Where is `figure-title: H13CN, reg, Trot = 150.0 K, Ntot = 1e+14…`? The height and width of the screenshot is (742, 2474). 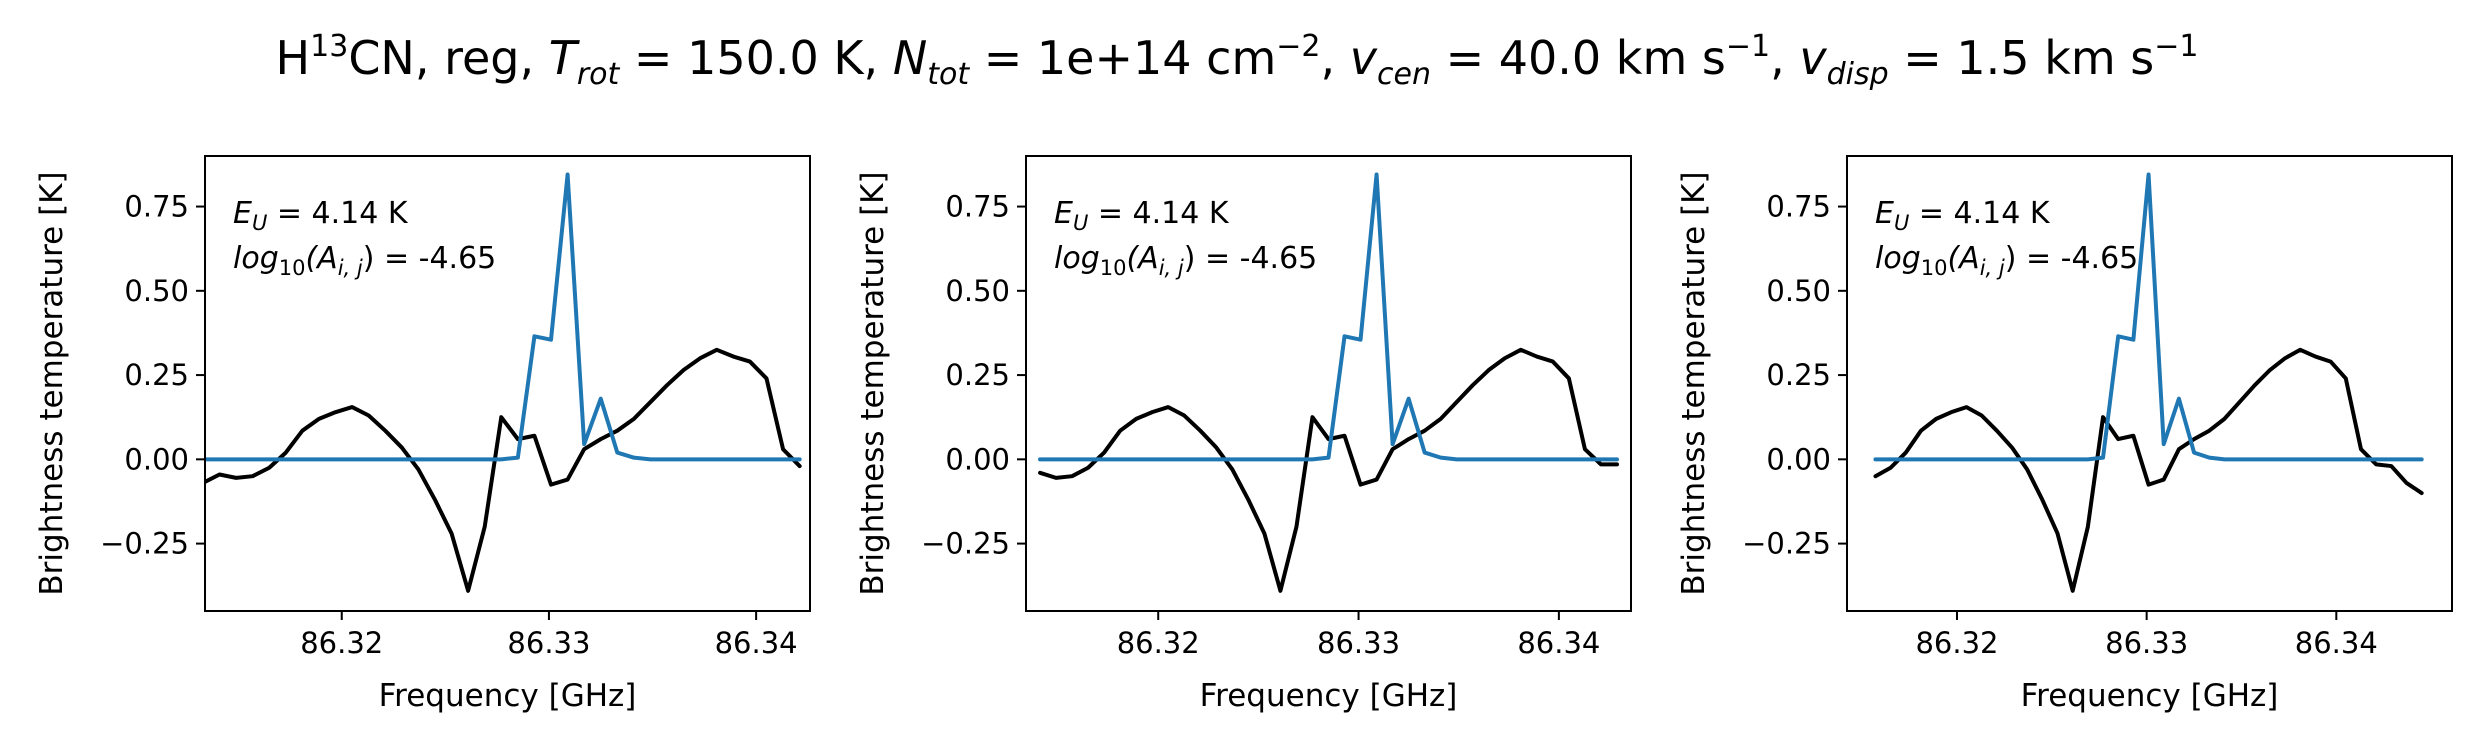
figure-title: H13CN, reg, Trot = 150.0 K, Ntot = 1e+14… is located at coordinates (1237, 60).